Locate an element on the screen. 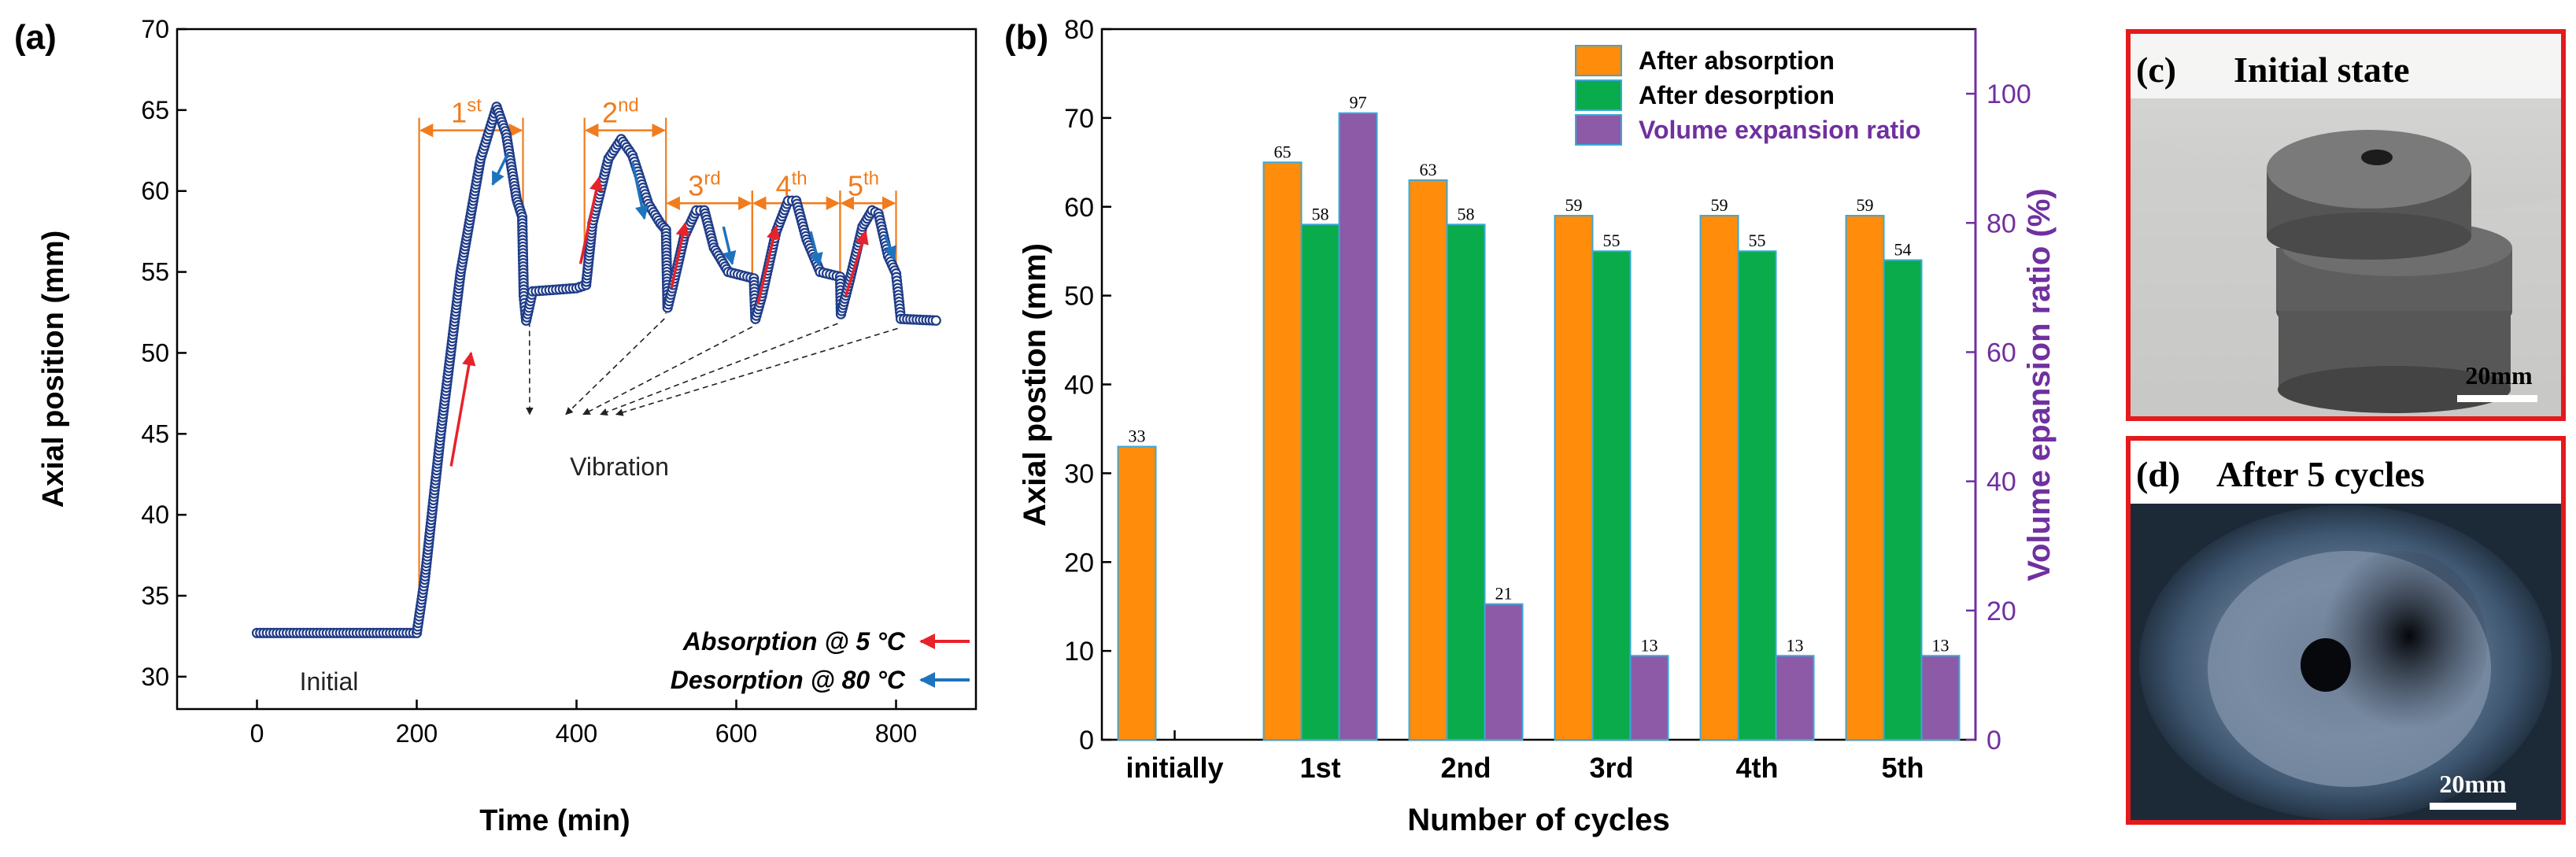 The image size is (2576, 857). photo-d: (d) After 5 cycles 20mm is located at coordinates (2346, 630).